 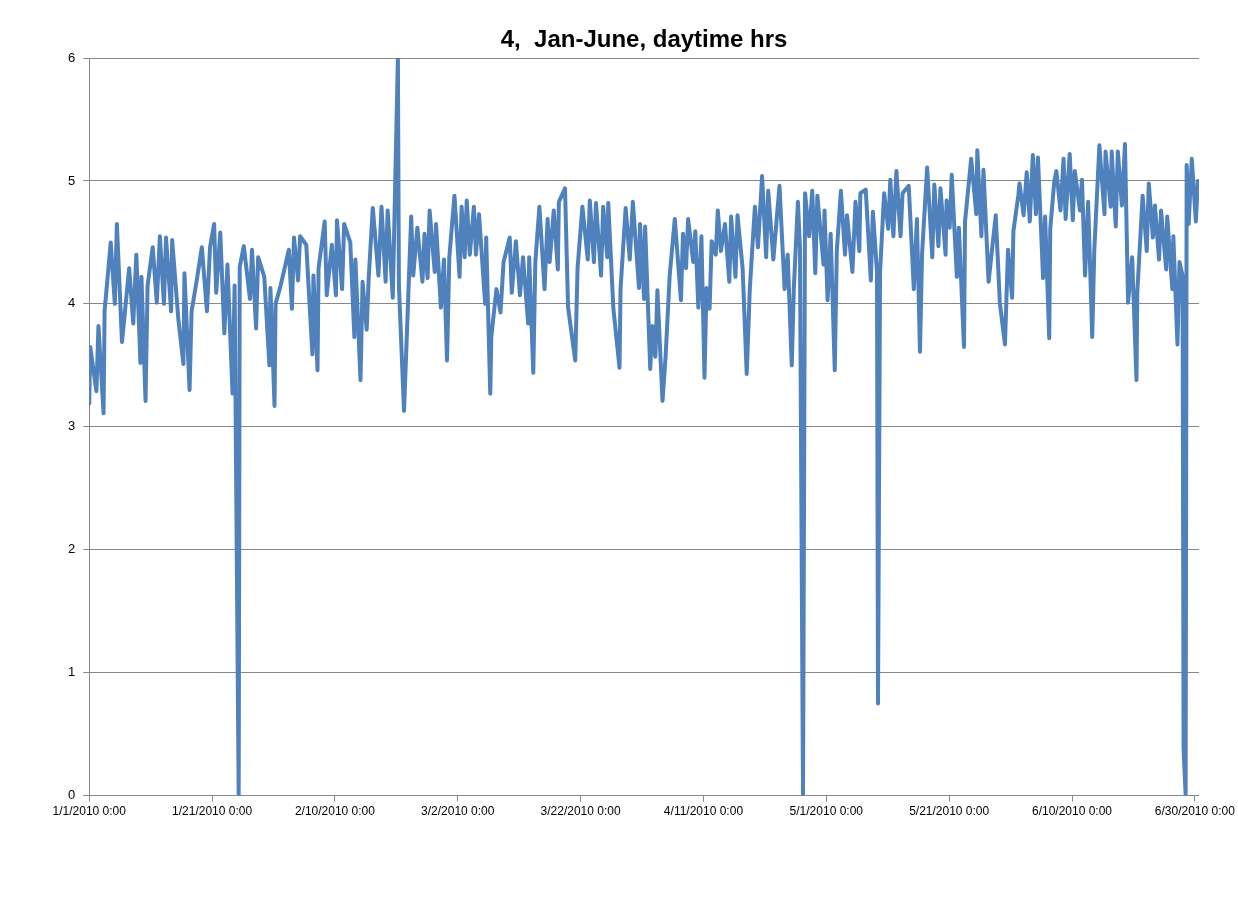 I want to click on x-tick-label: 1/1/2010 0:00, so click(x=89, y=811).